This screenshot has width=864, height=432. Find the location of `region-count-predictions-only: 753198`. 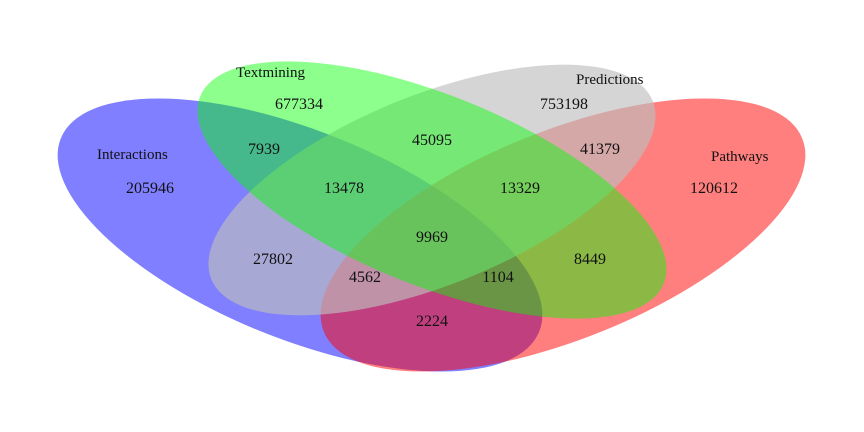

region-count-predictions-only: 753198 is located at coordinates (564, 104).